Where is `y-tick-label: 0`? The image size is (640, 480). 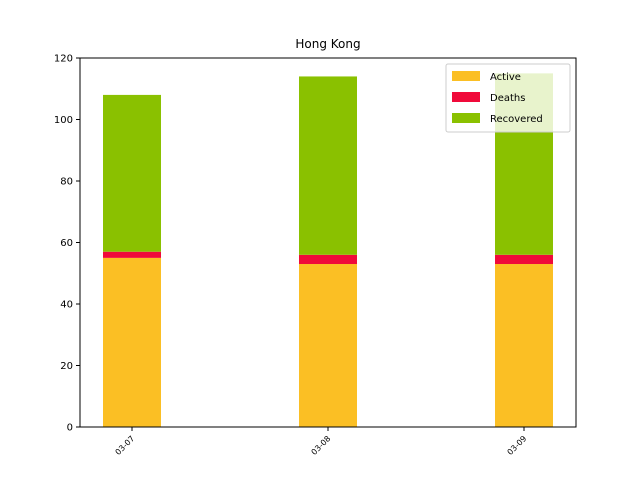 y-tick-label: 0 is located at coordinates (70, 428).